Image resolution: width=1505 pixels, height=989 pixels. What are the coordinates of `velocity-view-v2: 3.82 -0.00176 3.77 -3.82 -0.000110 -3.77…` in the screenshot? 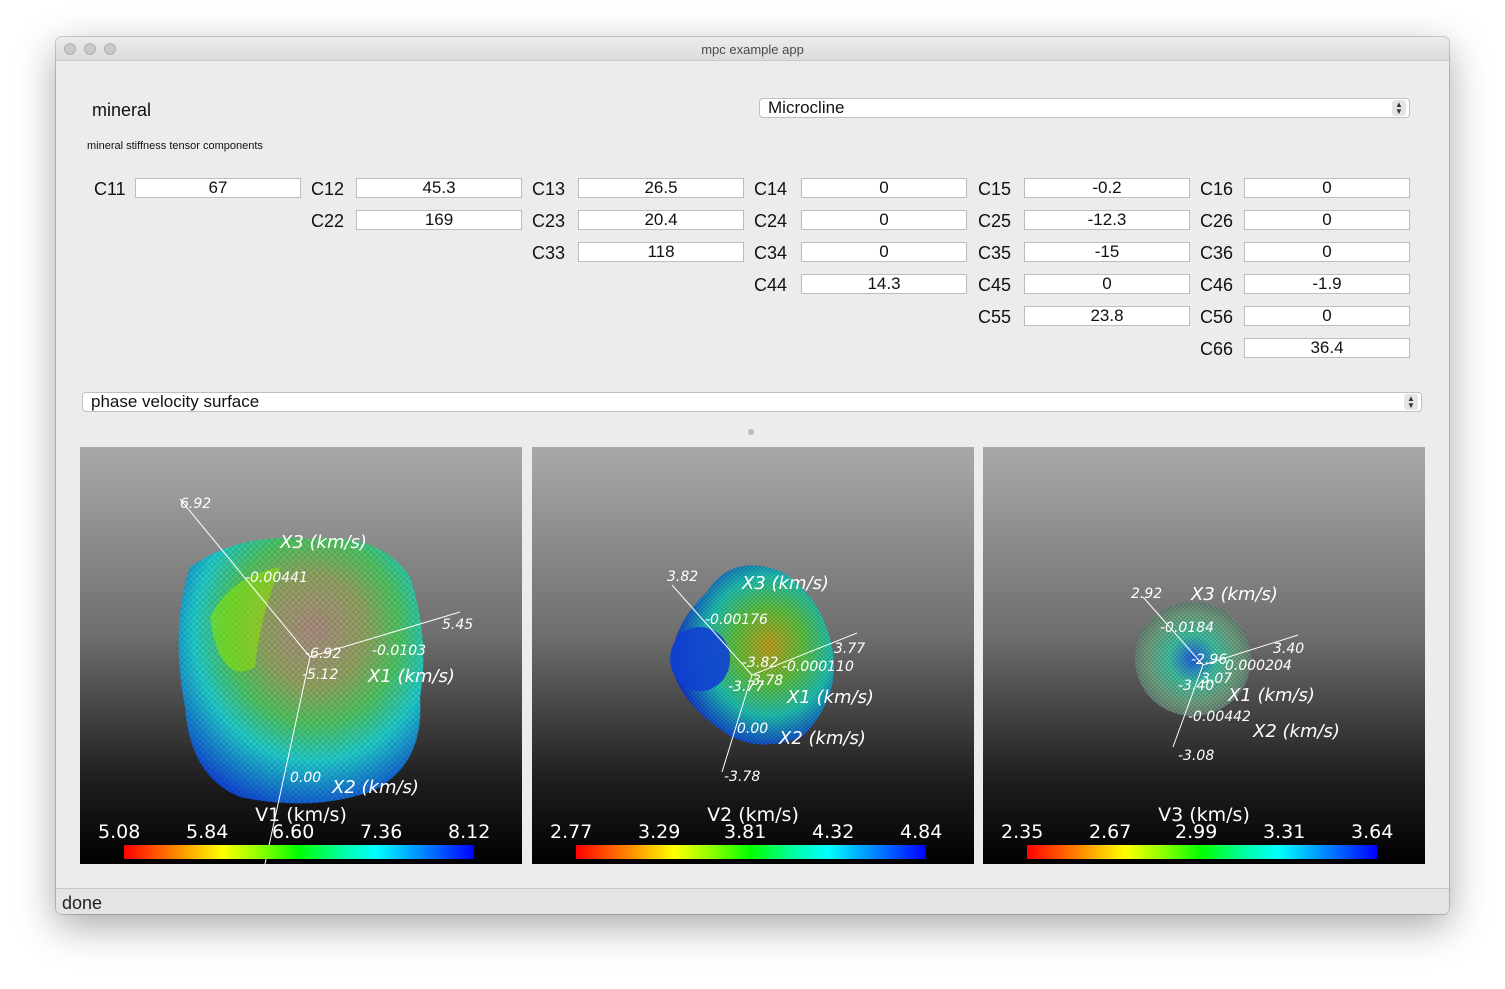 It's located at (753, 655).